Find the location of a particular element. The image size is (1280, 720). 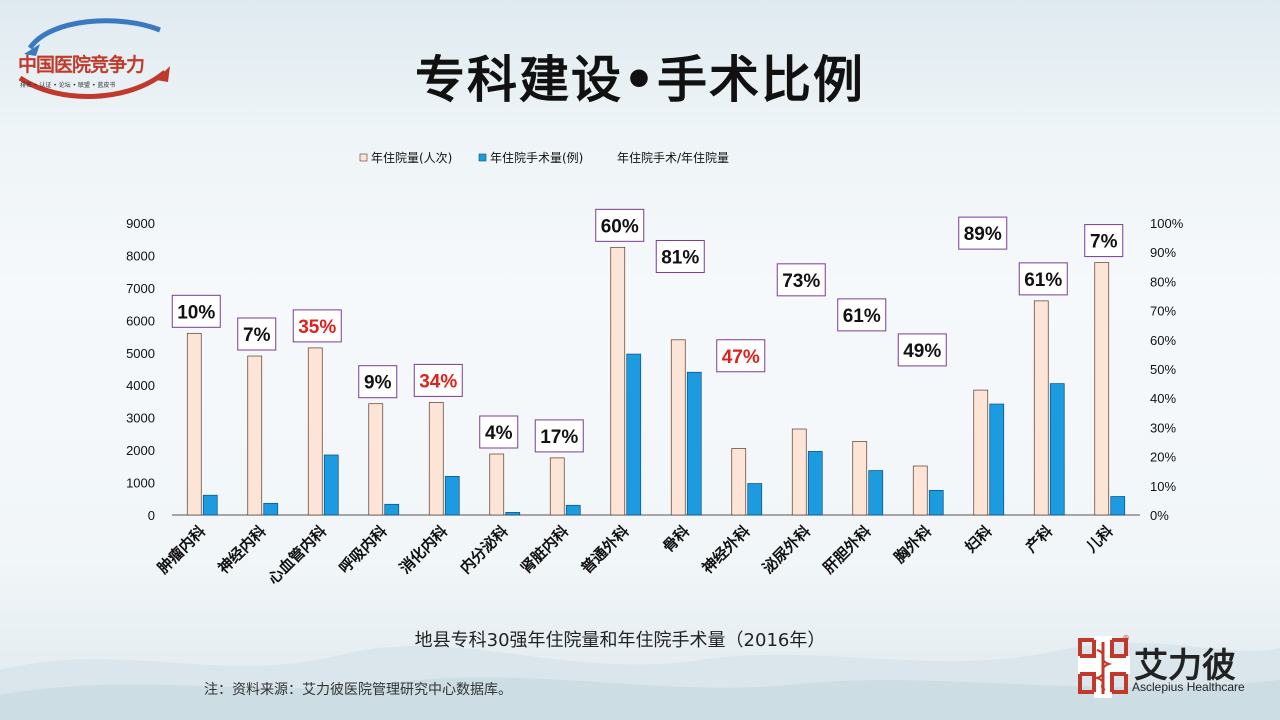

ratio-label: 10% is located at coordinates (196, 312).